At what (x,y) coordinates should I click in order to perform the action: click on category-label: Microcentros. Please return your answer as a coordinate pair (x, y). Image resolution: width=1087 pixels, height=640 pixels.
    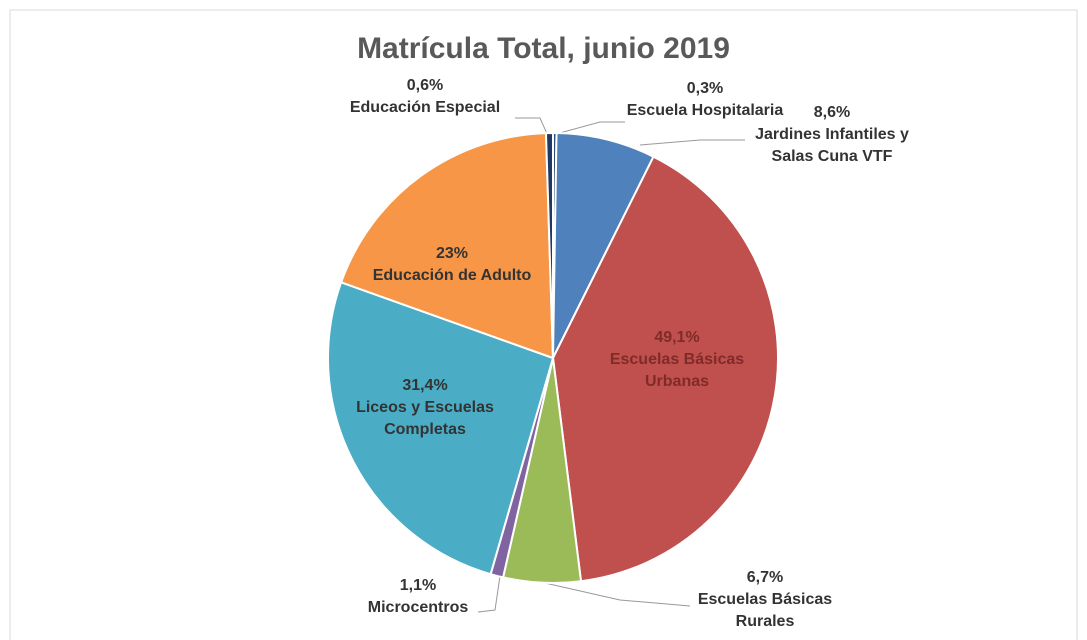
    Looking at the image, I should click on (418, 607).